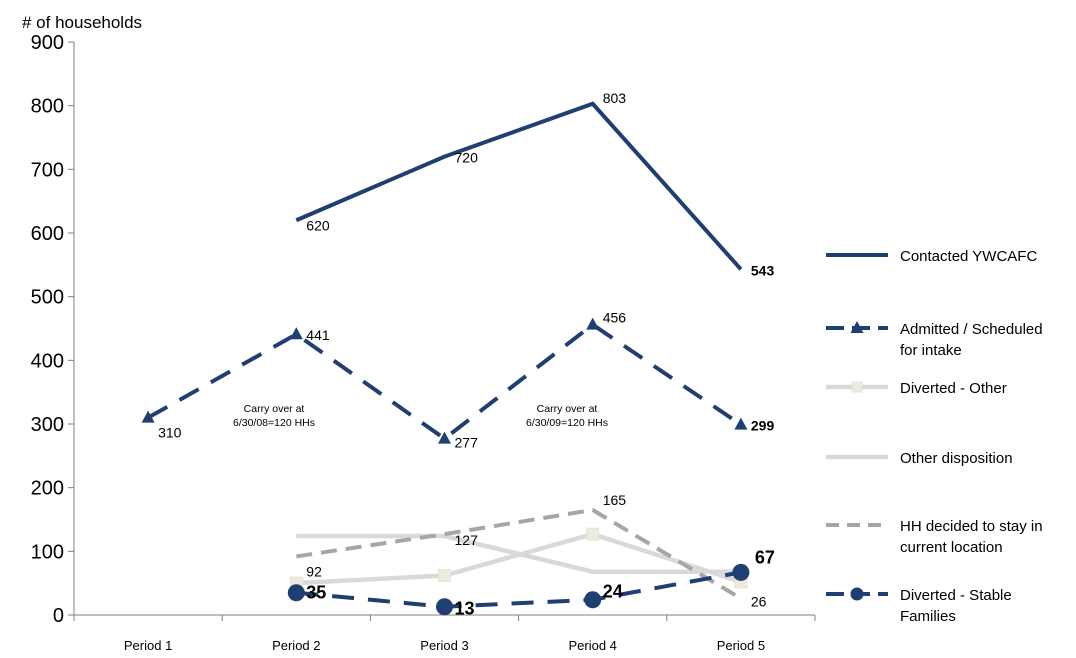 The width and height of the screenshot is (1076, 658). Describe the element at coordinates (857, 327) in the screenshot. I see `legend-triangle-marker` at that location.